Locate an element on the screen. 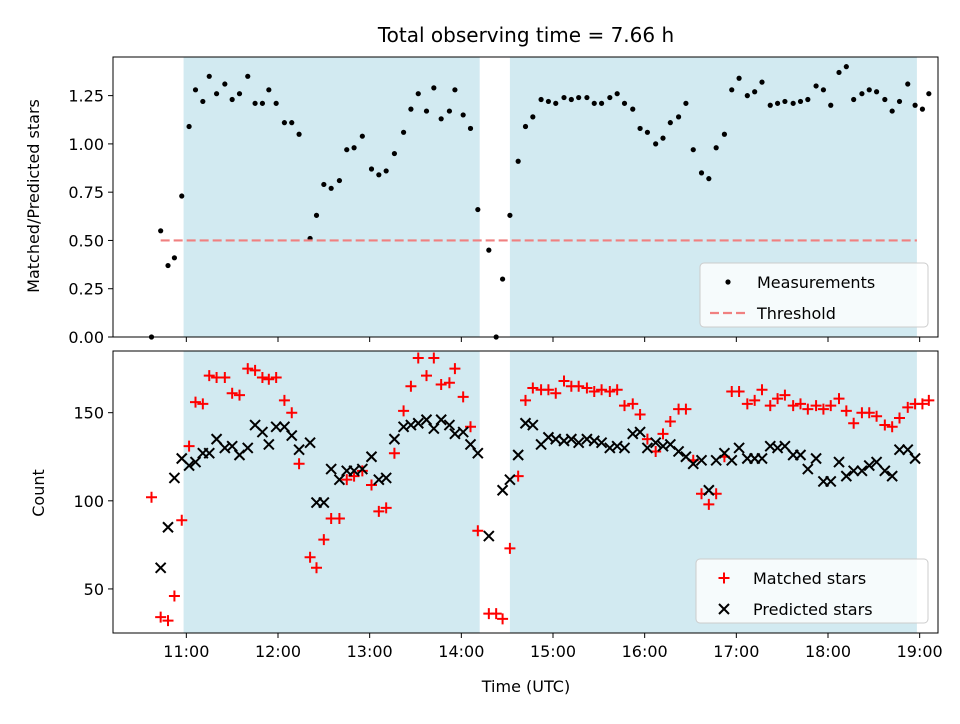 This screenshot has width=960, height=724. bottom-y-tick-label: 150 is located at coordinates (88, 413).